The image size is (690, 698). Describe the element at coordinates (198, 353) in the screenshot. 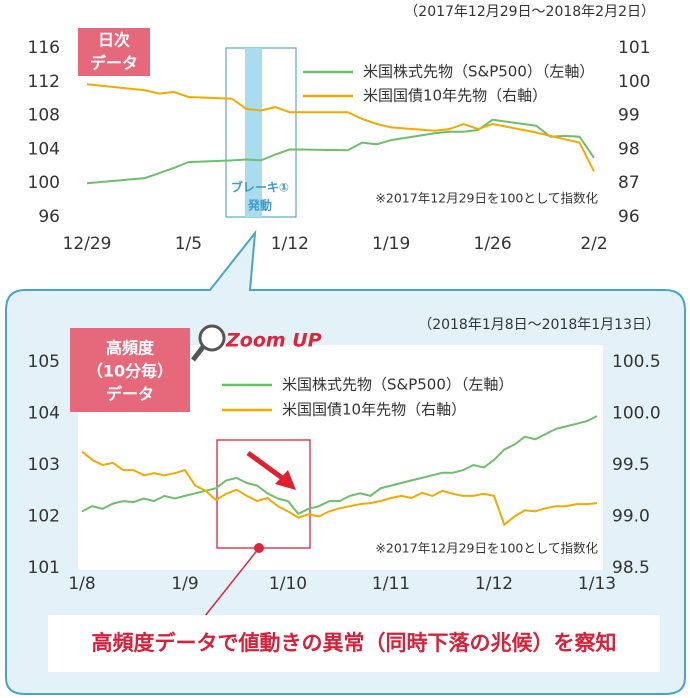

I see `magnifier-handle` at that location.